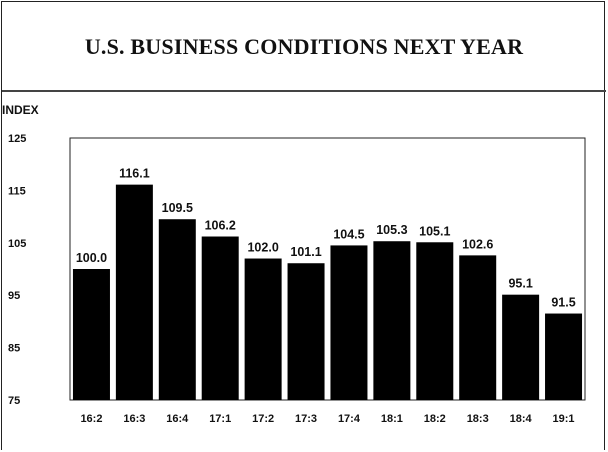 The image size is (608, 452). Describe the element at coordinates (14, 296) in the screenshot. I see `y-tick-label: 95` at that location.